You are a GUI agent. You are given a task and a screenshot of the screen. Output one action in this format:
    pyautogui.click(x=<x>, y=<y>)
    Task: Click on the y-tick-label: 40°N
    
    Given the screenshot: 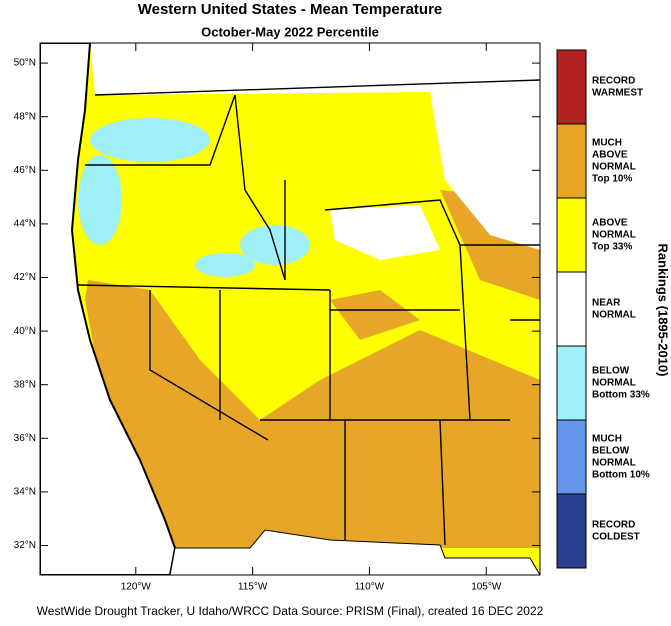 What is the action you would take?
    pyautogui.click(x=25, y=331)
    